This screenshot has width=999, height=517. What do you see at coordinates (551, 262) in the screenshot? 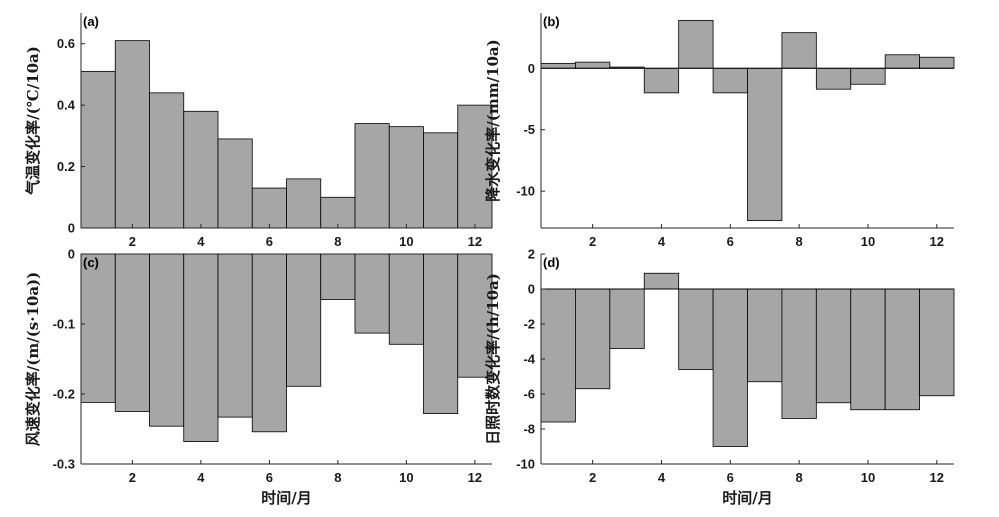
I see `panel-label: (d)` at bounding box center [551, 262].